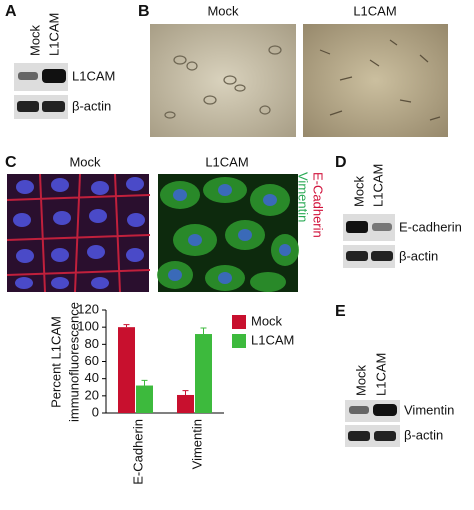 The height and width of the screenshot is (510, 474). Describe the element at coordinates (11, 11) in the screenshot. I see `panel-label: A` at that location.